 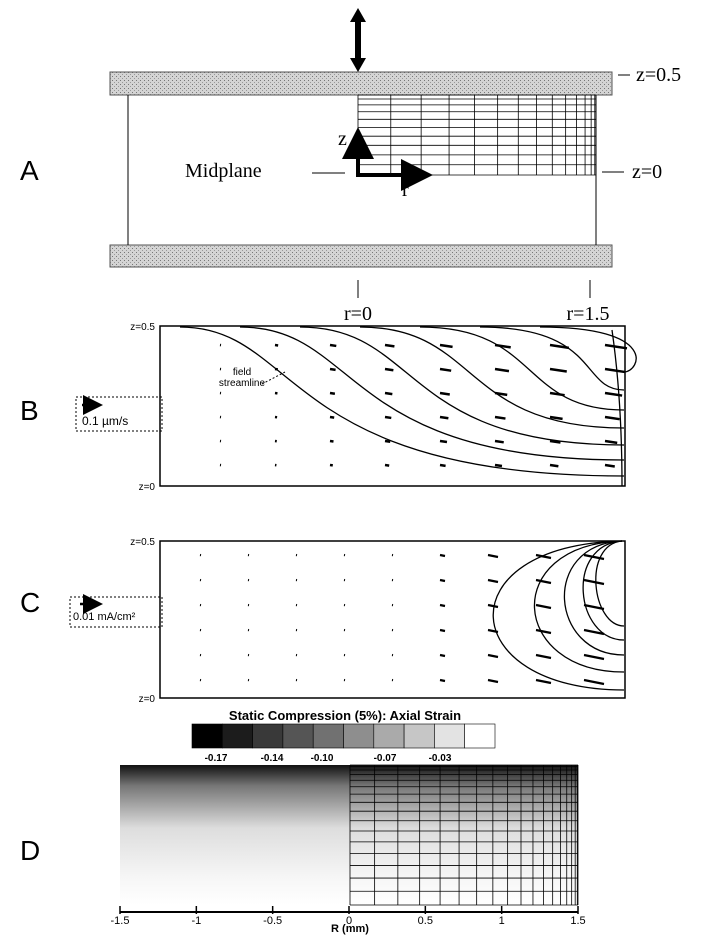 What do you see at coordinates (216, 758) in the screenshot?
I see `colorbar-tick-label: -0.17` at bounding box center [216, 758].